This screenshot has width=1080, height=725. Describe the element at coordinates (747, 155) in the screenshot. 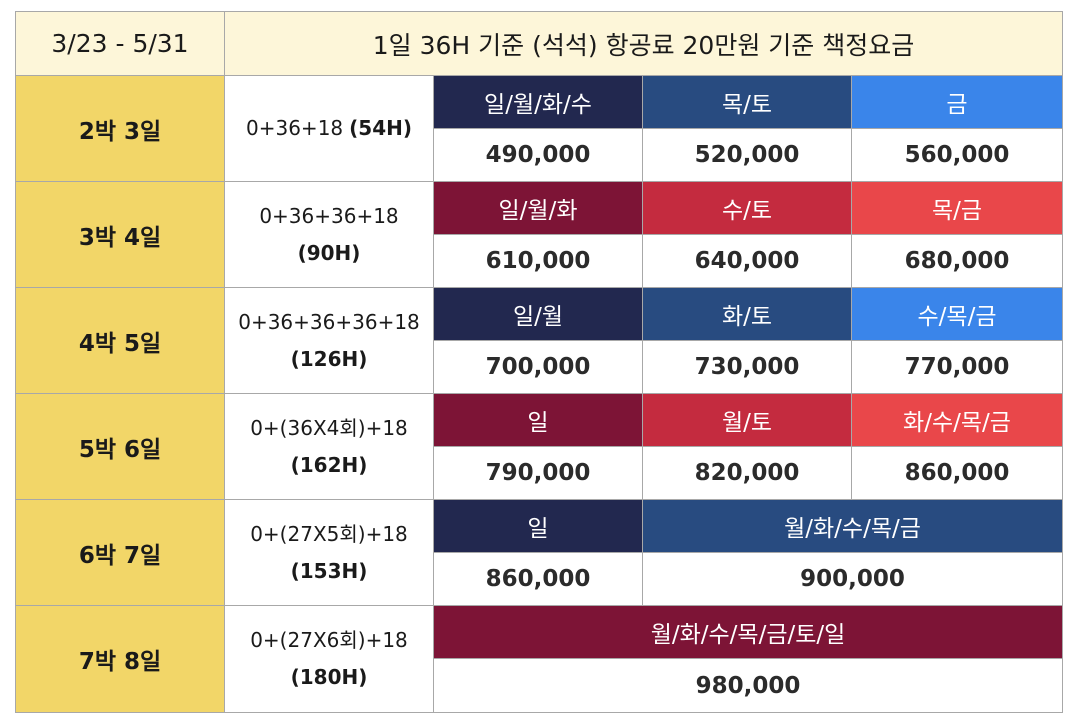

I see `price-value: 520,000` at that location.